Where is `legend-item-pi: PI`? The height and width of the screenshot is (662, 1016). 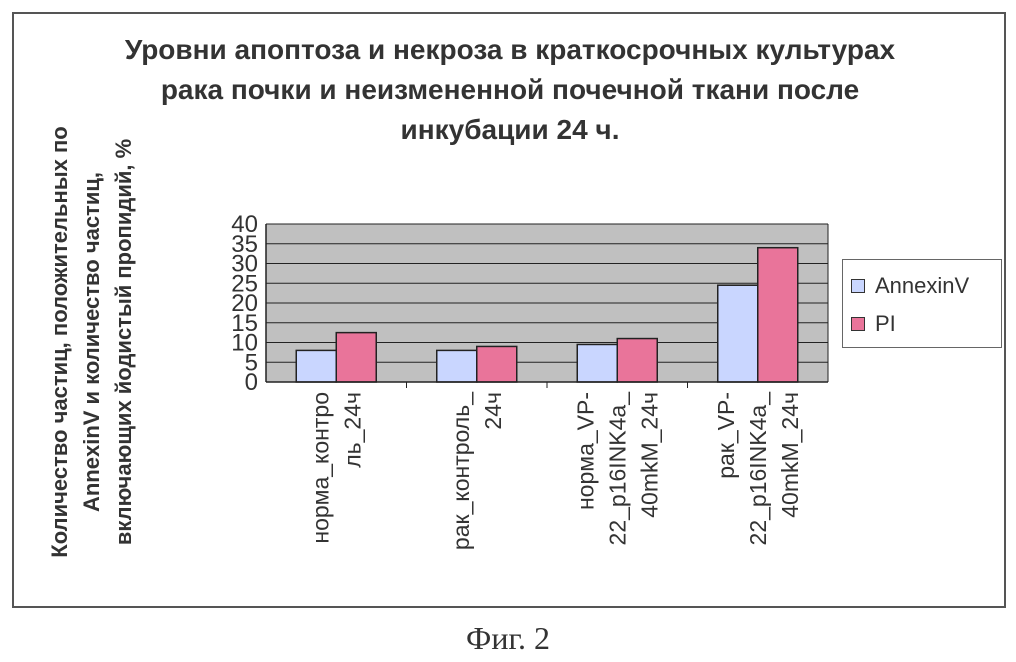 legend-item-pi: PI is located at coordinates (873, 324).